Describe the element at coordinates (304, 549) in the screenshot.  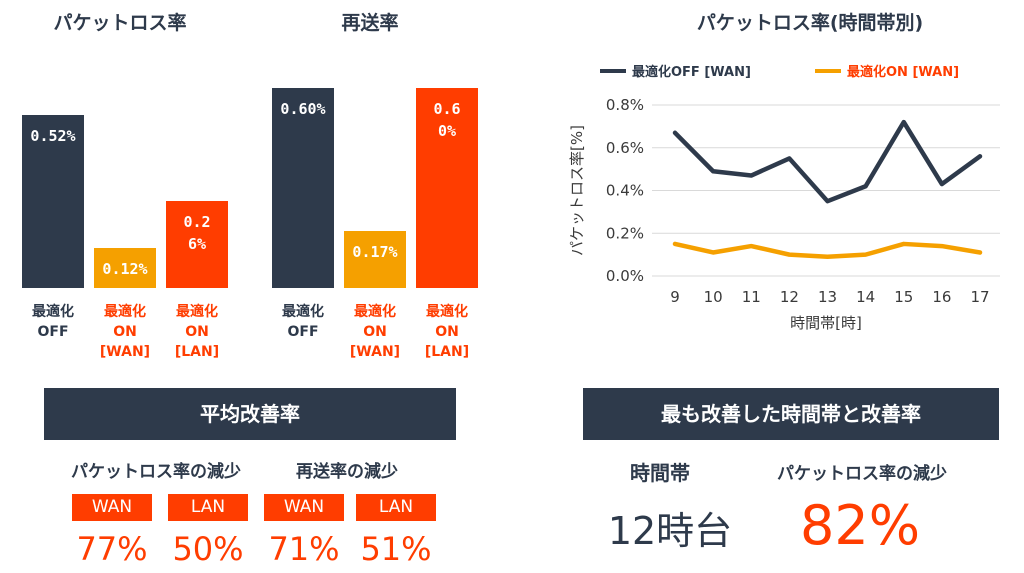
I see `retransmission-wan-reduction: 71%` at that location.